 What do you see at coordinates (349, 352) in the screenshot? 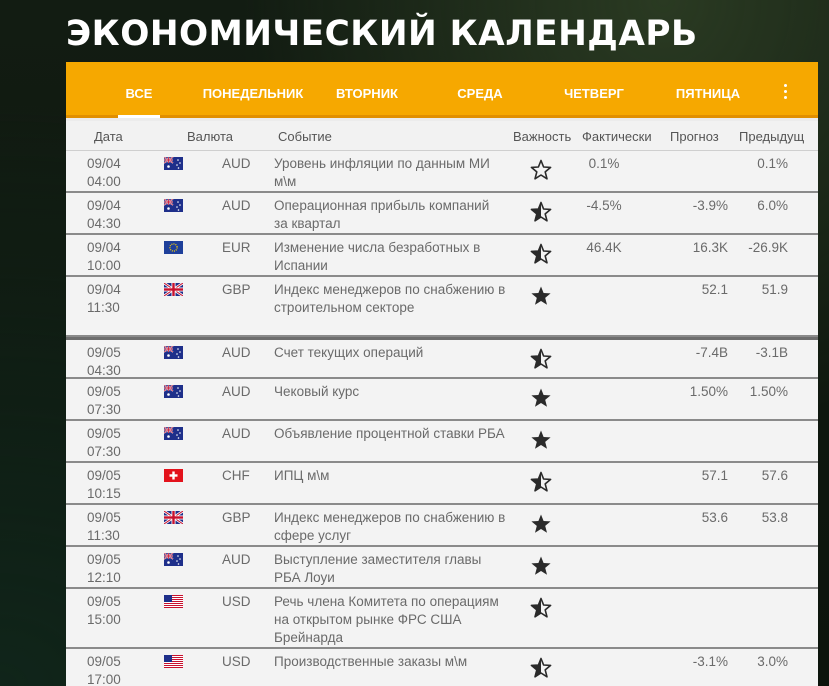
I see `event-title: Счет текущих операций` at bounding box center [349, 352].